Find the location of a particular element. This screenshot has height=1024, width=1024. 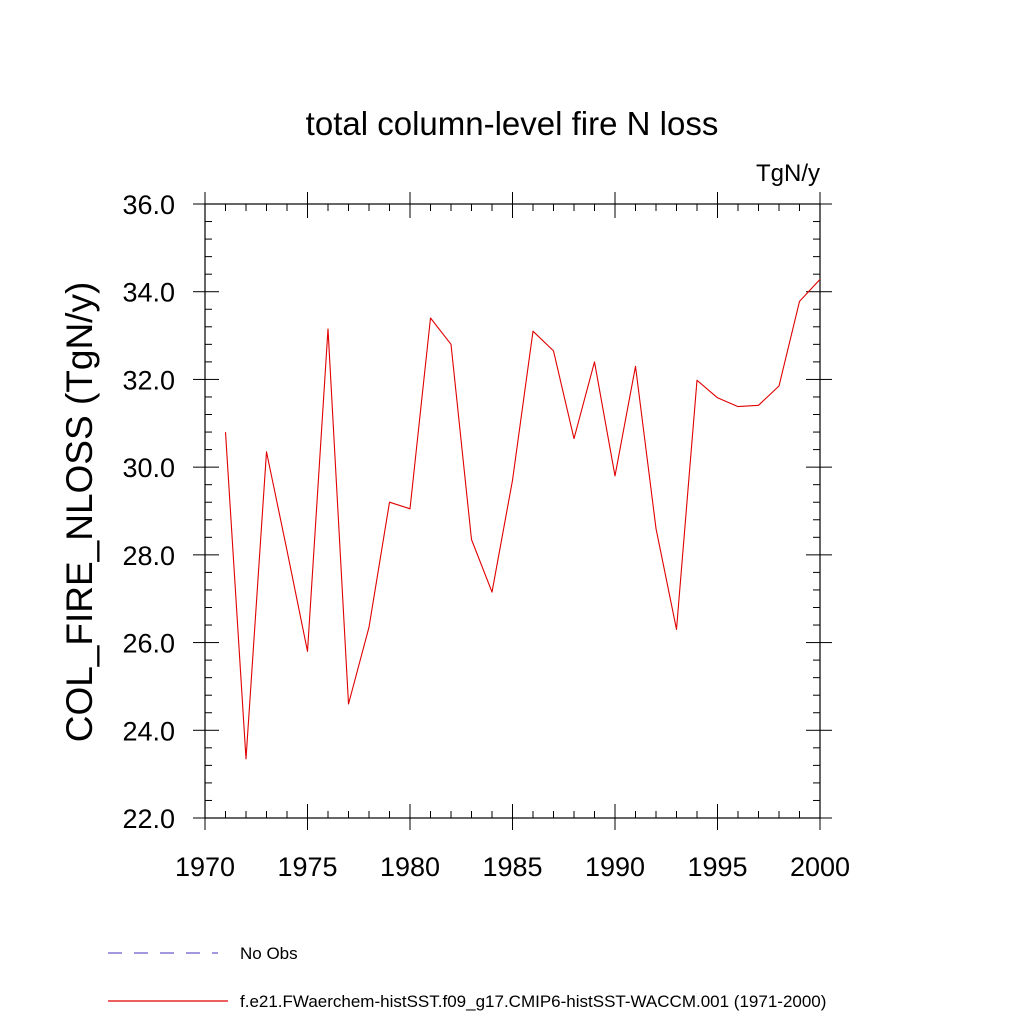

y-tick-label: 34.0 is located at coordinates (148, 293).